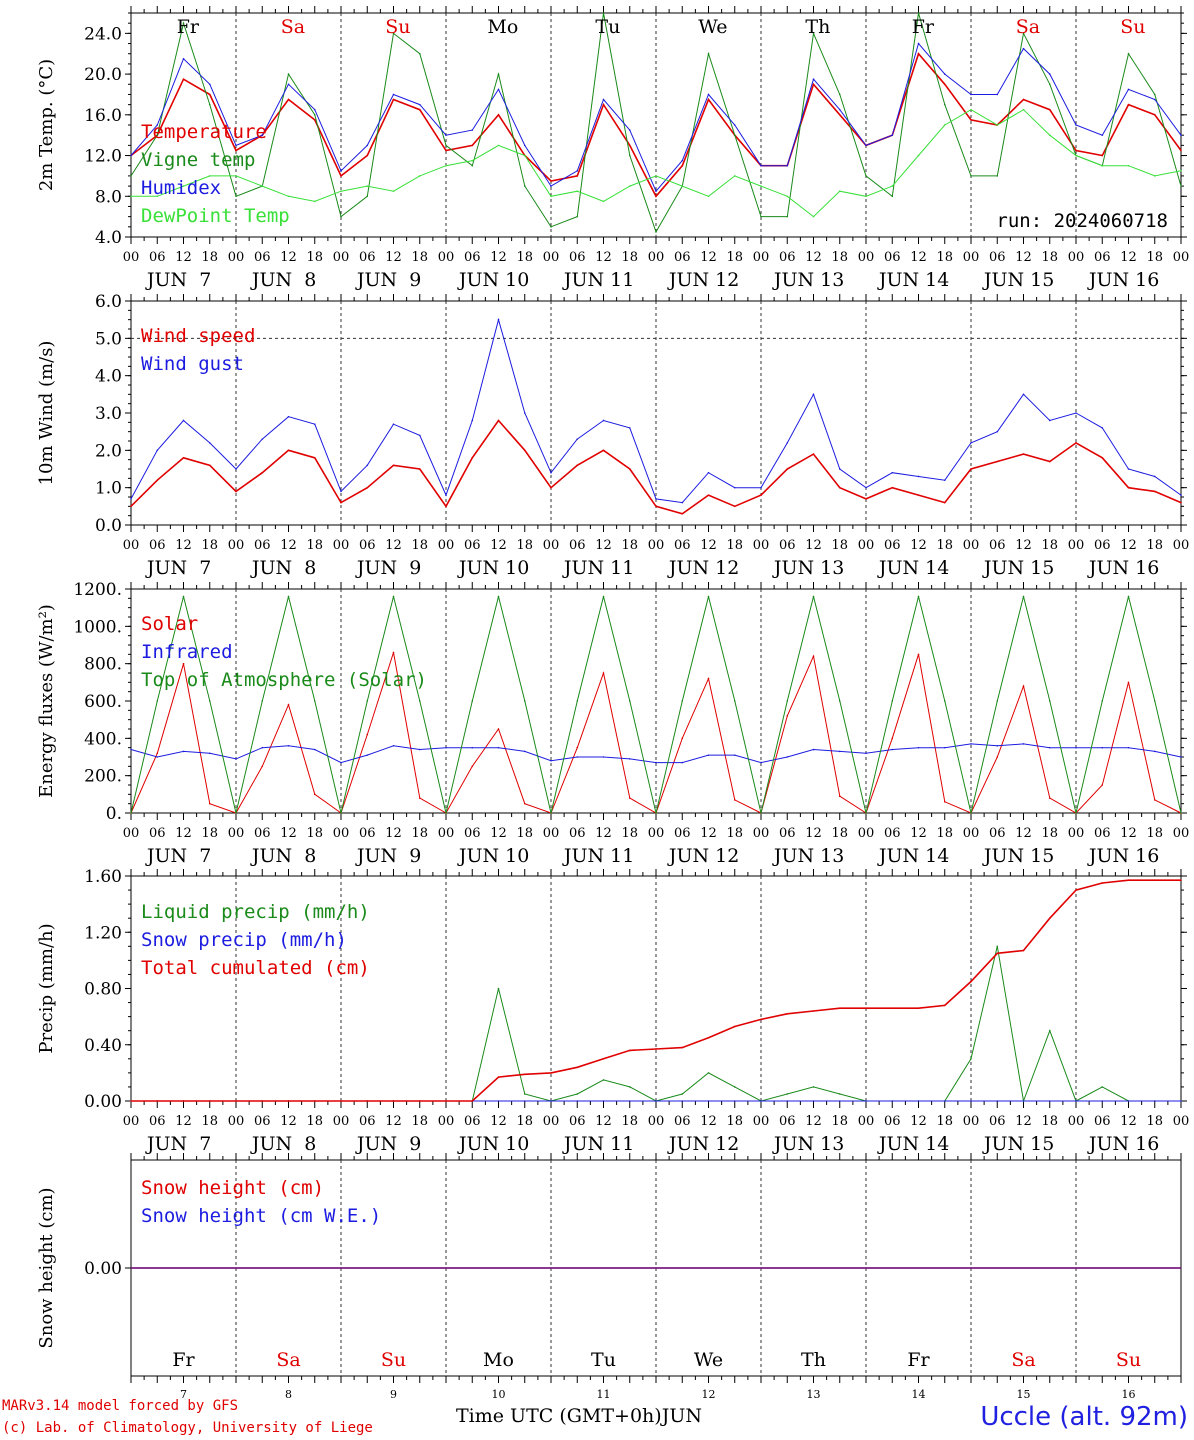 Image resolution: width=1194 pixels, height=1440 pixels. What do you see at coordinates (46, 1267) in the screenshot?
I see `y-axis-label: Snow height (cm)` at bounding box center [46, 1267].